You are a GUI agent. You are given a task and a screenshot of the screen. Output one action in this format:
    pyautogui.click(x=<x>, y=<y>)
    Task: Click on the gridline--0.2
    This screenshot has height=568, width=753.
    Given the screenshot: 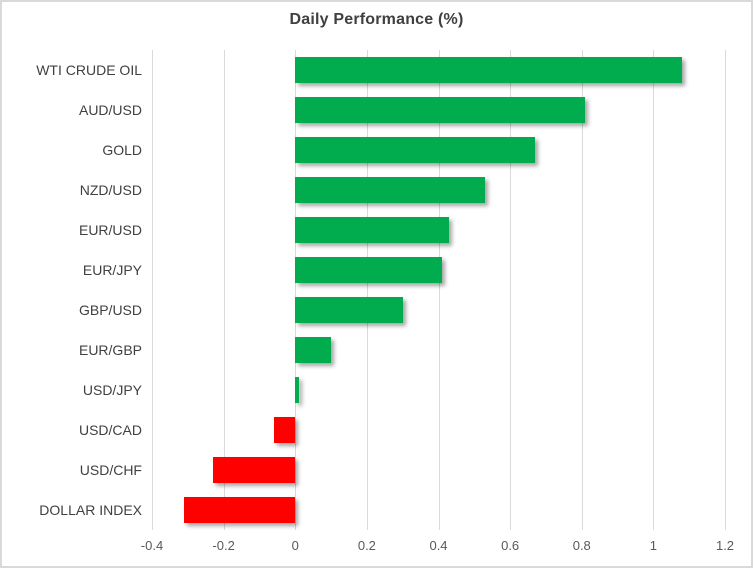 What is the action you would take?
    pyautogui.click(x=224, y=290)
    